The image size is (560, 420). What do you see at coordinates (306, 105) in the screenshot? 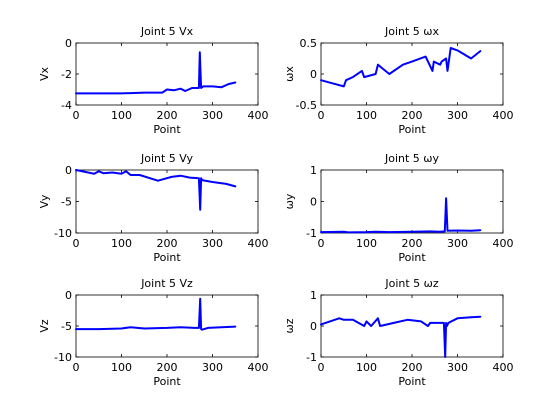
I see `y-tick-label: -0.5` at bounding box center [306, 105].